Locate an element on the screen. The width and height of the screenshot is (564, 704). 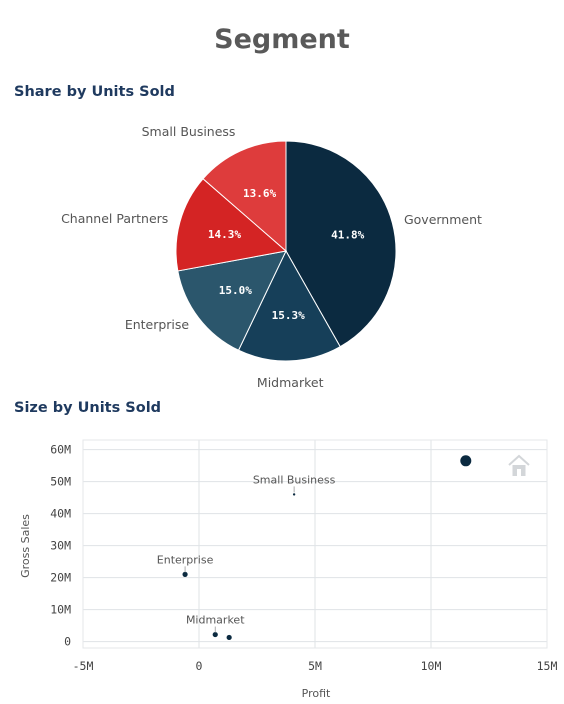
page-title: Segment is located at coordinates (282, 39).